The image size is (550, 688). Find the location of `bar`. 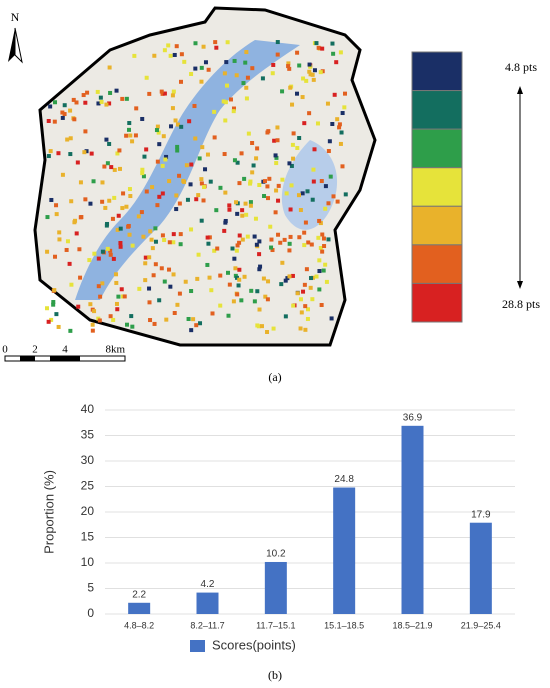

bar is located at coordinates (139, 608).